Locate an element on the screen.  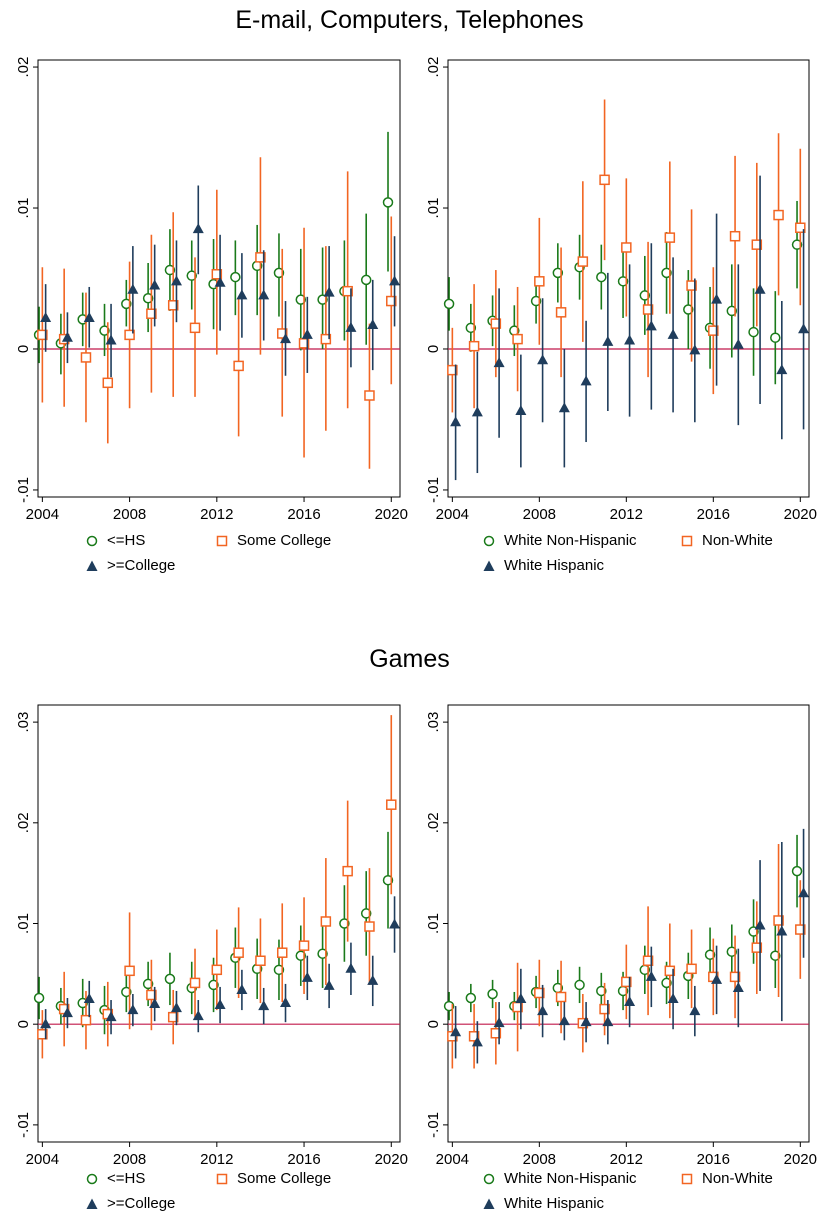
legend-label: <=HS is located at coordinates (126, 540).